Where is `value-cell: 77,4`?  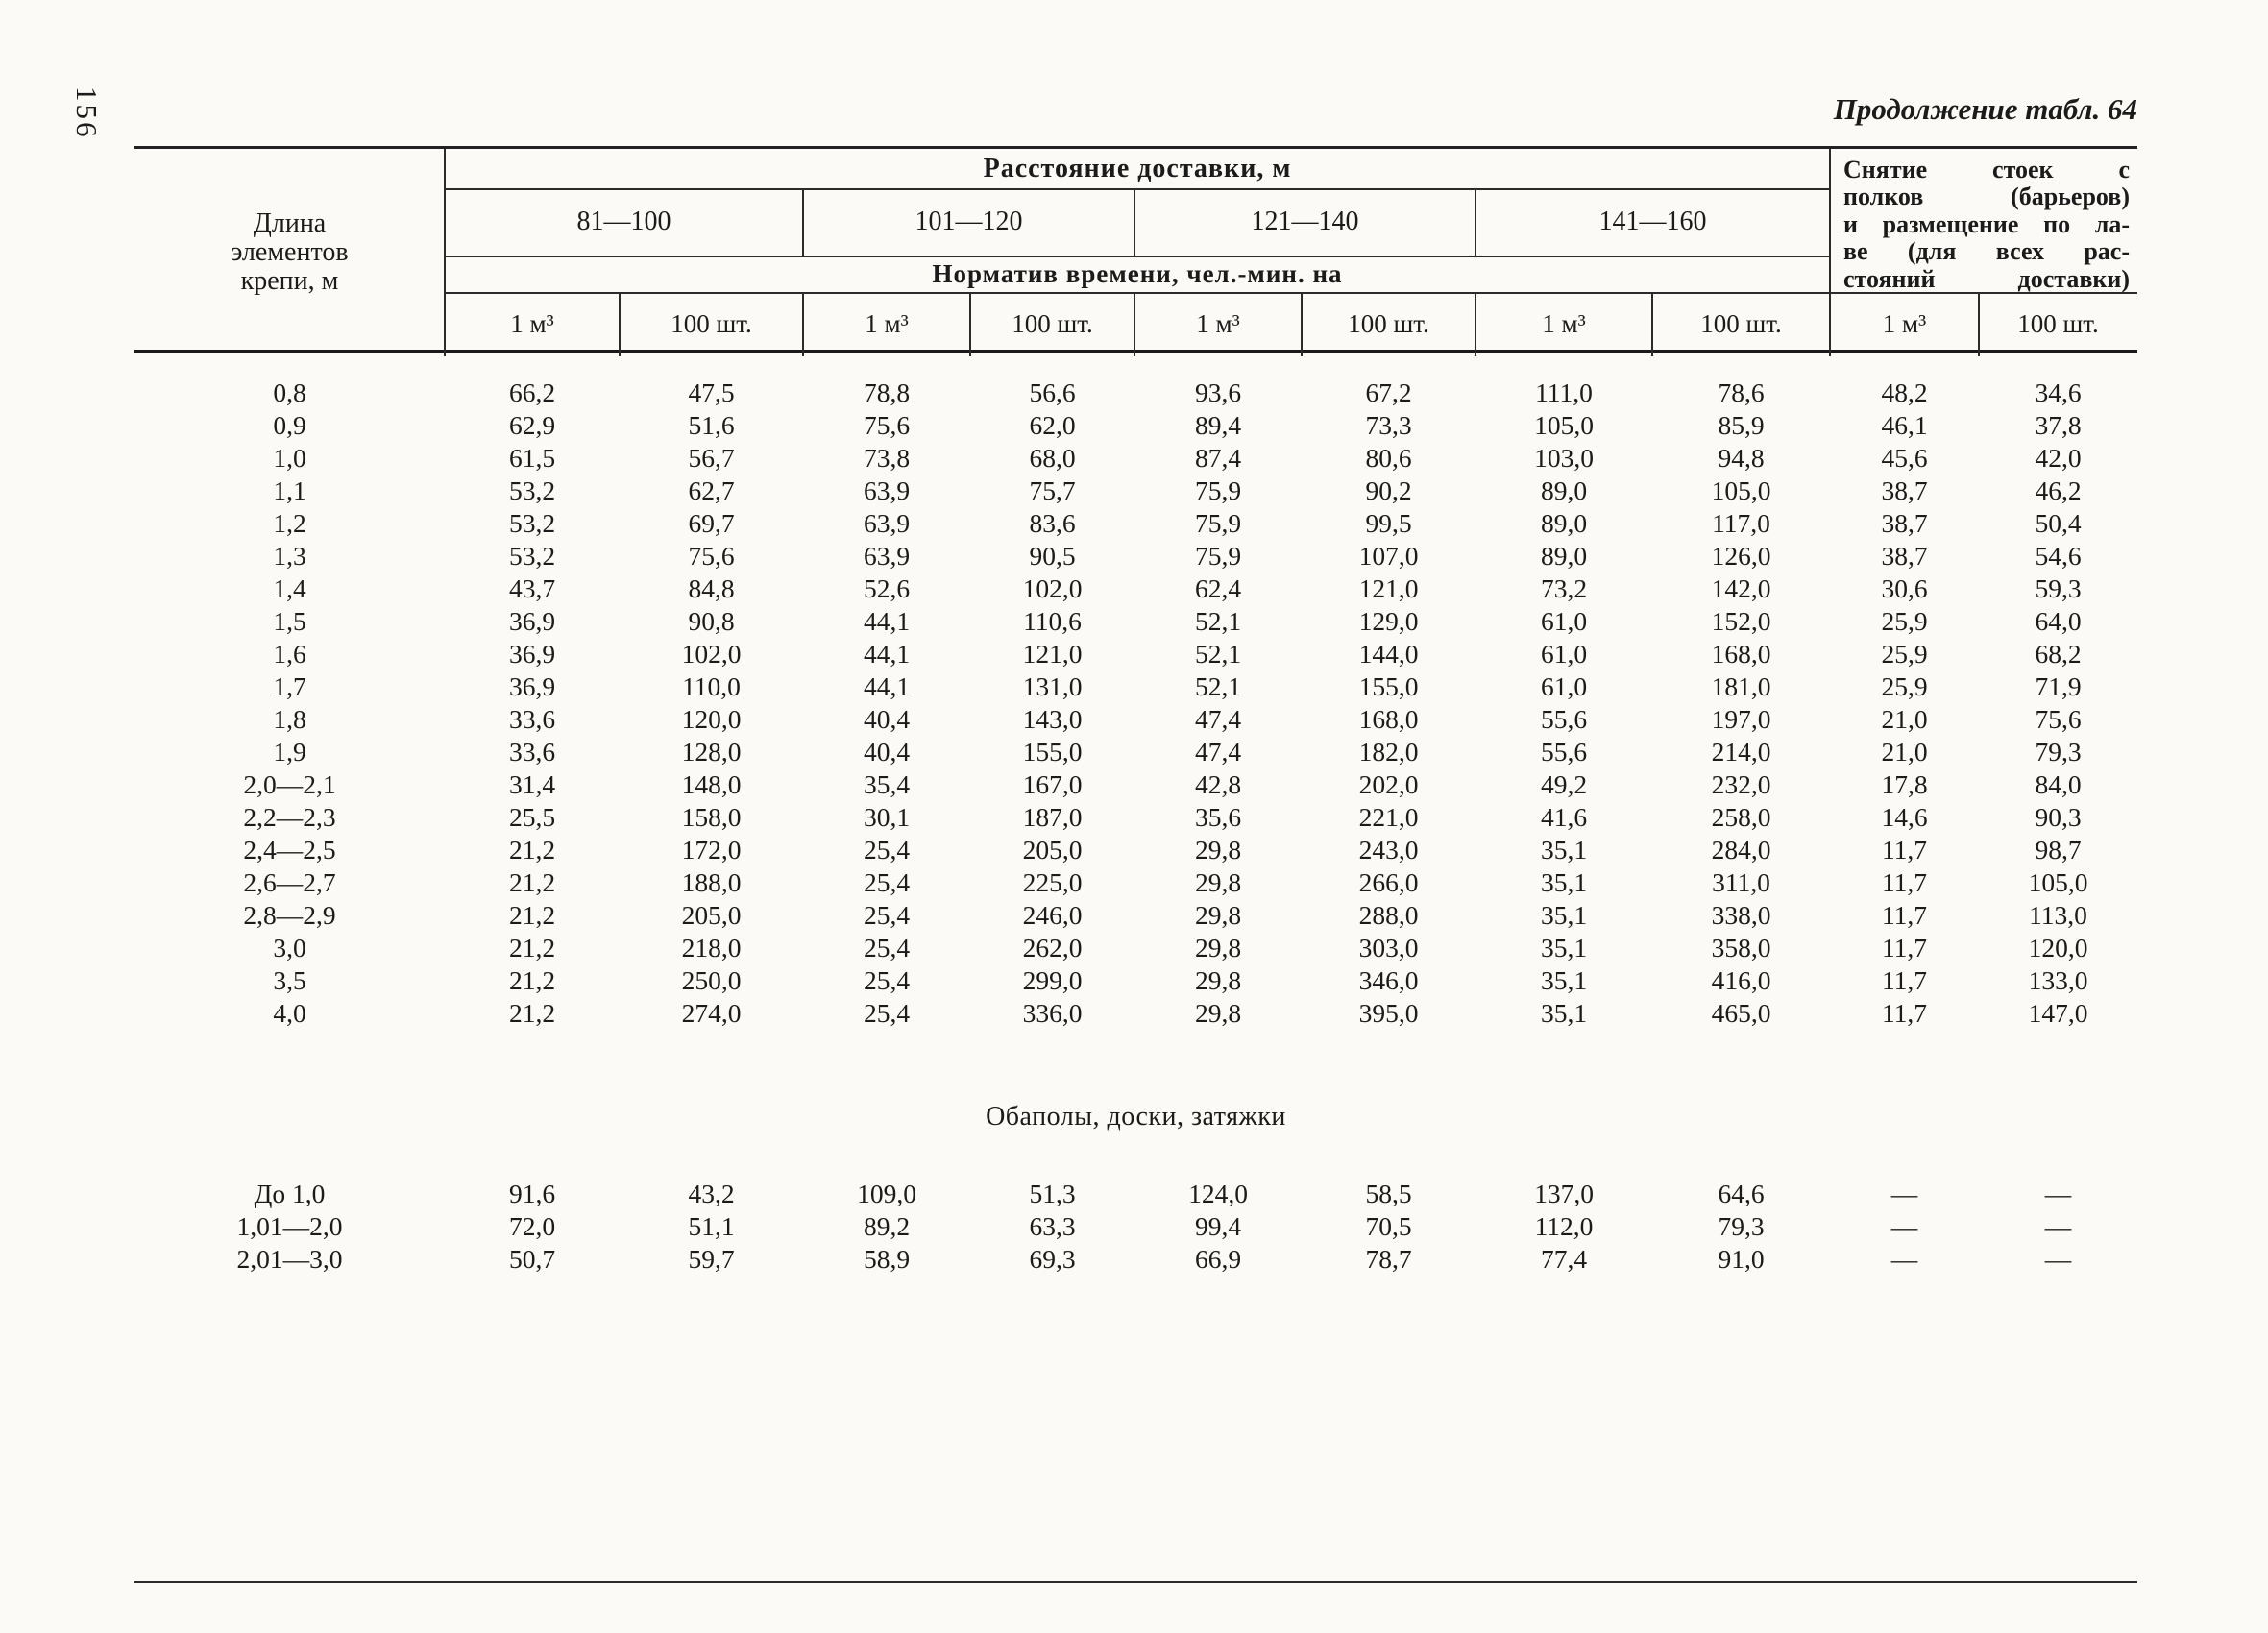 value-cell: 77,4 is located at coordinates (1564, 1259).